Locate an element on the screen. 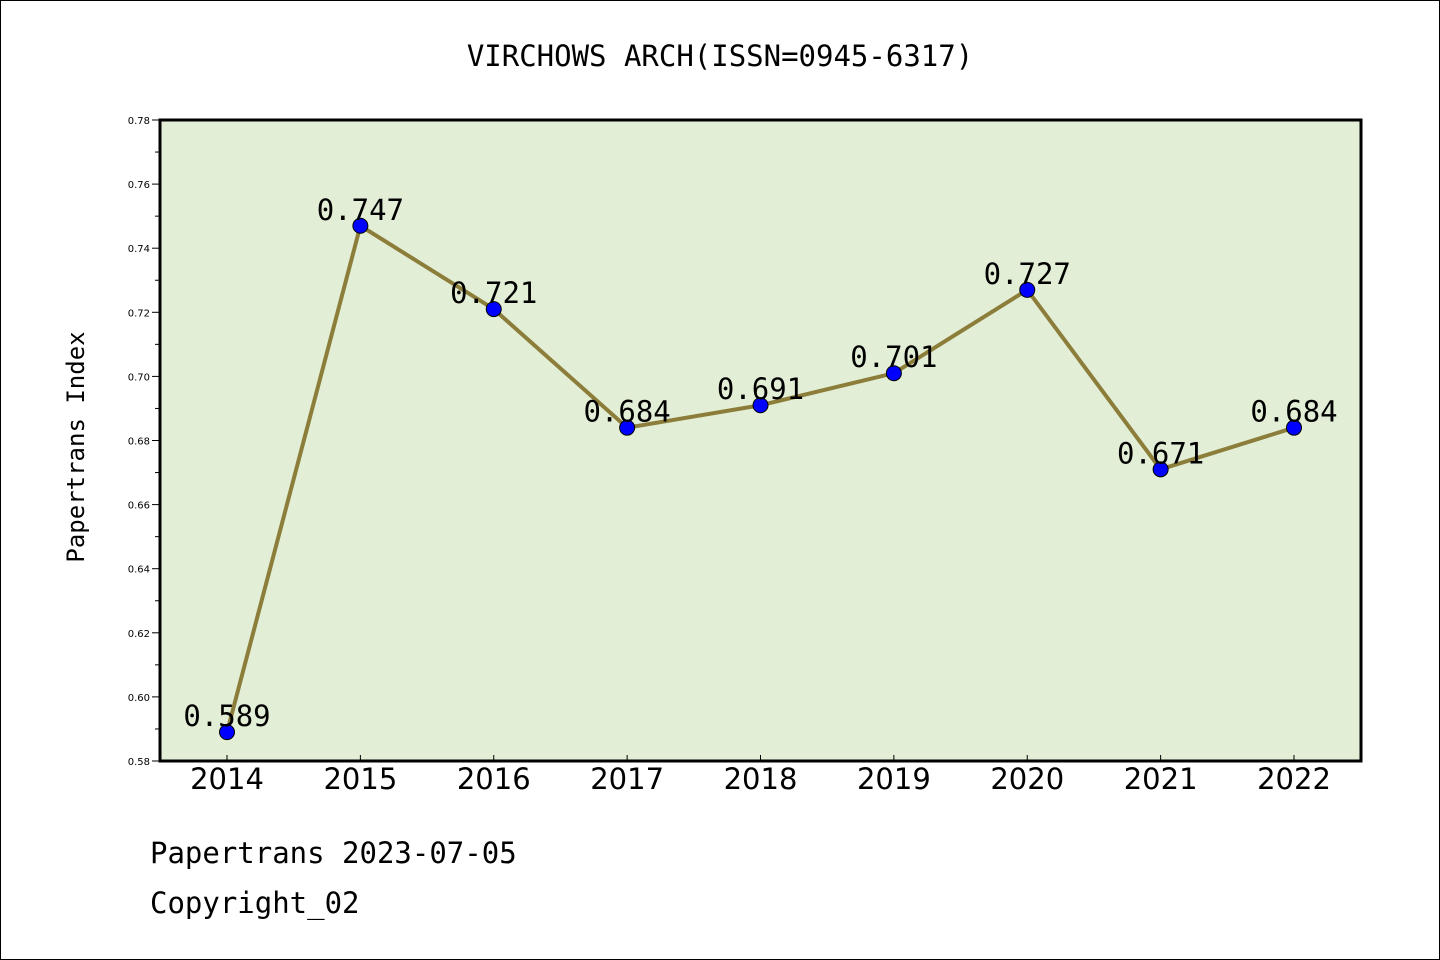 The height and width of the screenshot is (960, 1440). data-label: 0.721 is located at coordinates (493, 293).